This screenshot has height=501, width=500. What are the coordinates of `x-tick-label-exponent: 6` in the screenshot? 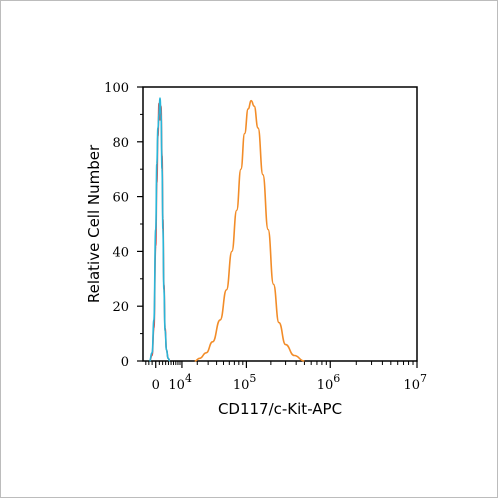 It's located at (336, 378).